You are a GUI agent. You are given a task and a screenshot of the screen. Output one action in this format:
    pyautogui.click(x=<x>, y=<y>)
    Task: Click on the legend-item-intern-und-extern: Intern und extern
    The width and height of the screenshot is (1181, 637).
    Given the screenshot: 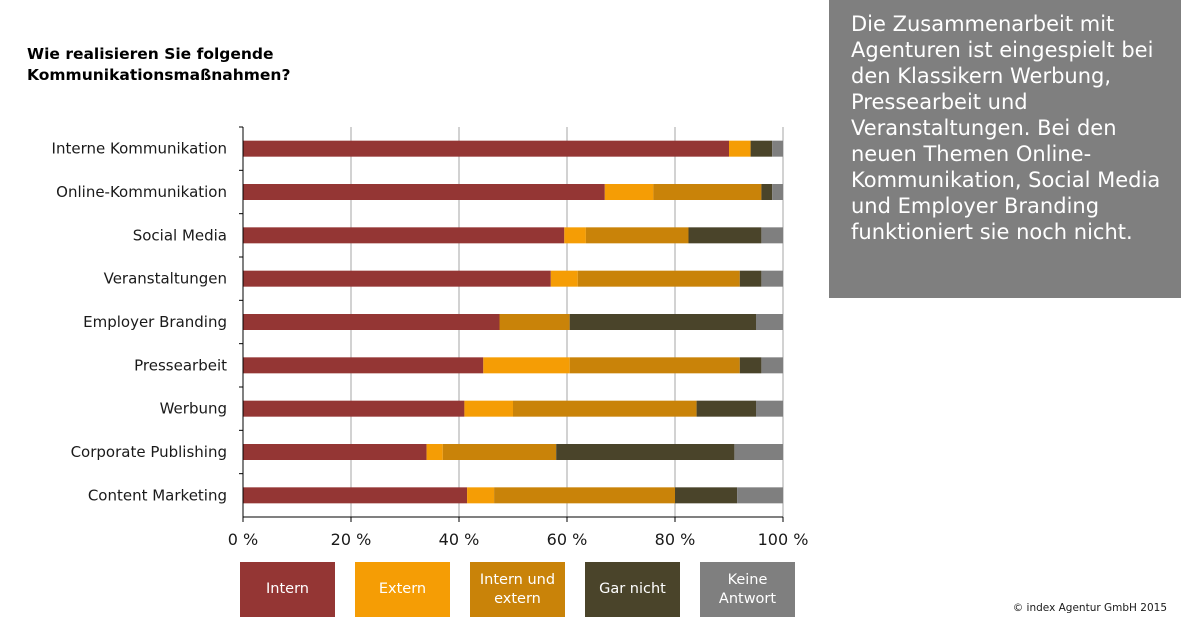 What is the action you would take?
    pyautogui.click(x=517, y=589)
    